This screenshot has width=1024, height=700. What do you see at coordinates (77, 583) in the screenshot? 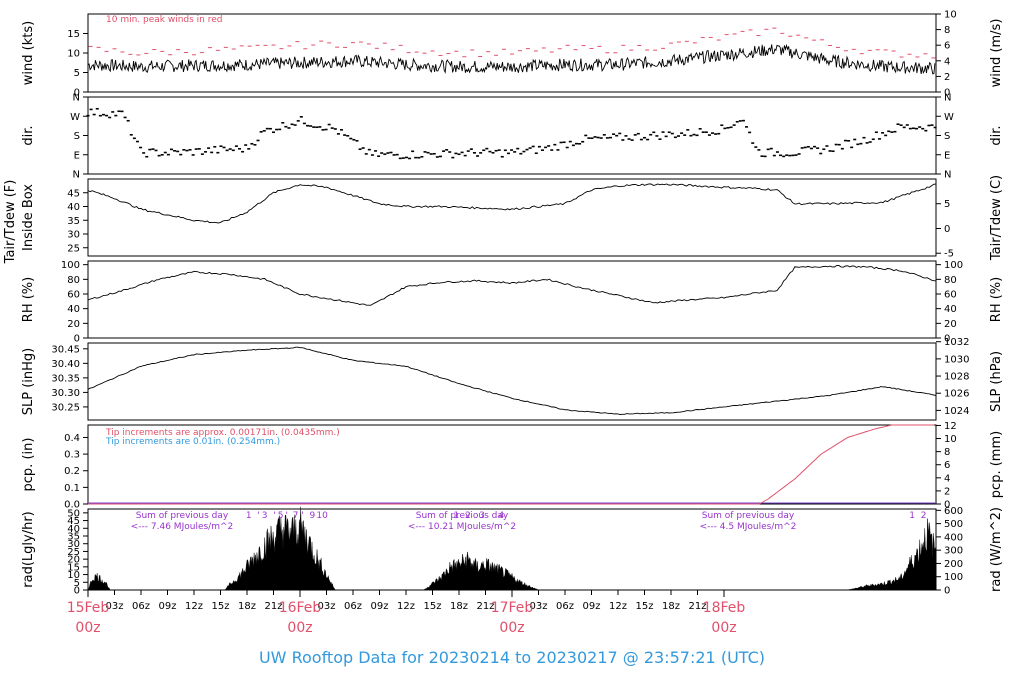
I see `rad-left-tick-label: 5` at bounding box center [77, 583].